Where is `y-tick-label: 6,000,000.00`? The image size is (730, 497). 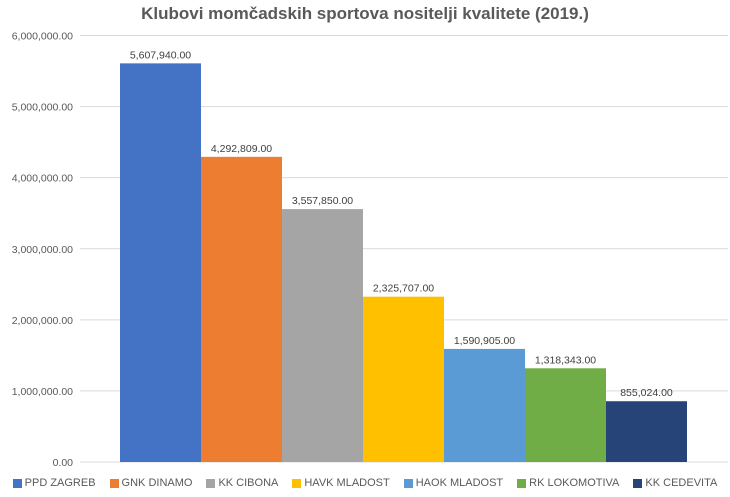
y-tick-label: 6,000,000.00 is located at coordinates (42, 37).